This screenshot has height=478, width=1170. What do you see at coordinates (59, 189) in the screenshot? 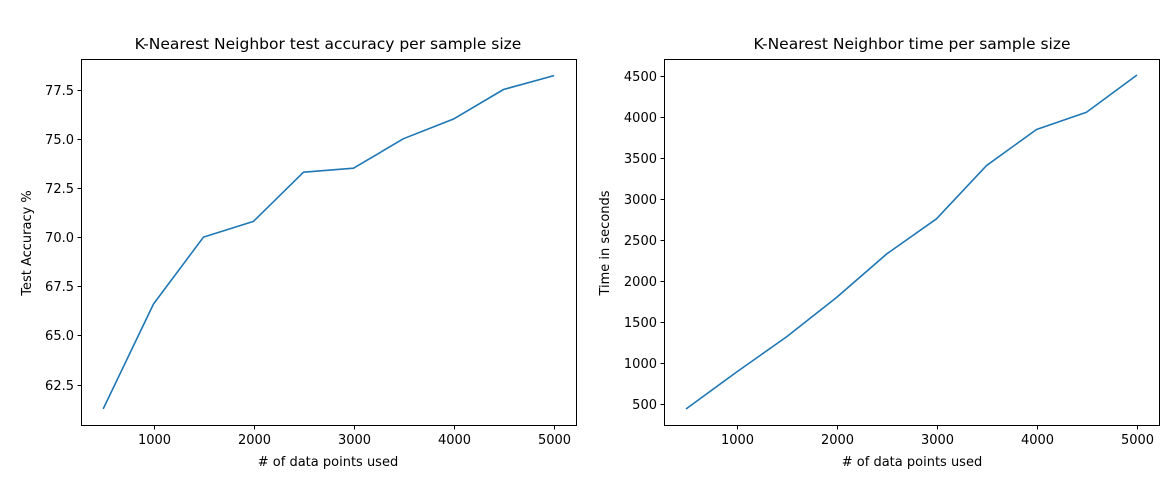
I see `y-tick-label: 72.5` at bounding box center [59, 189].